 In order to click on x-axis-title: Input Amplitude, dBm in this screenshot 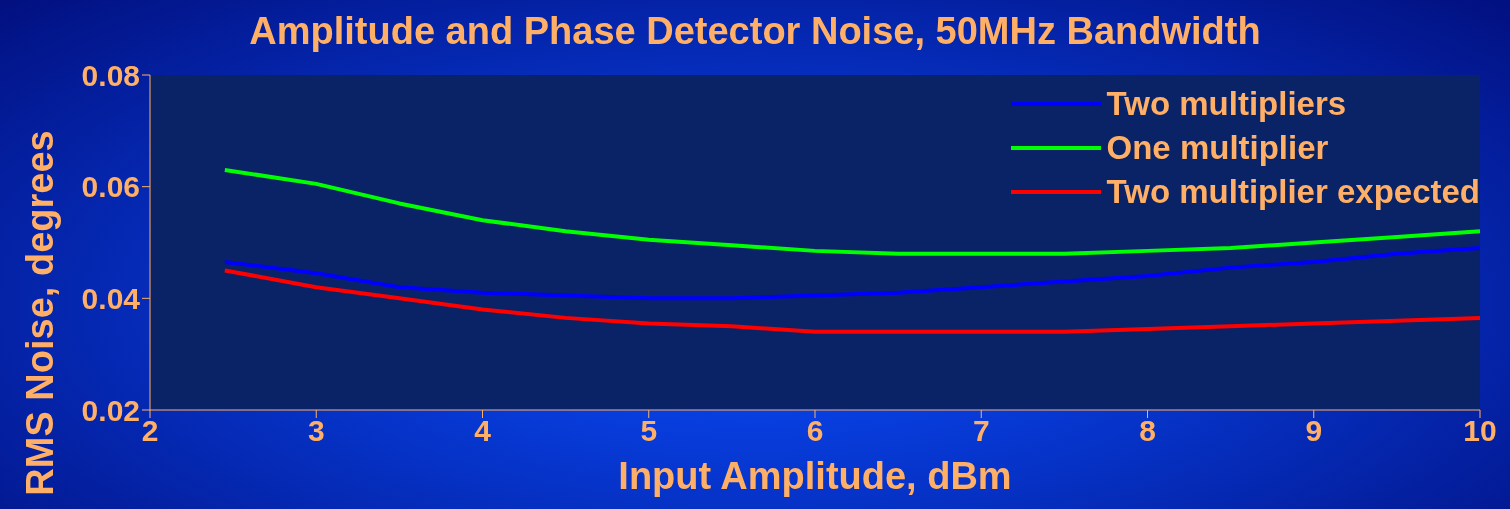, I will do `click(815, 476)`.